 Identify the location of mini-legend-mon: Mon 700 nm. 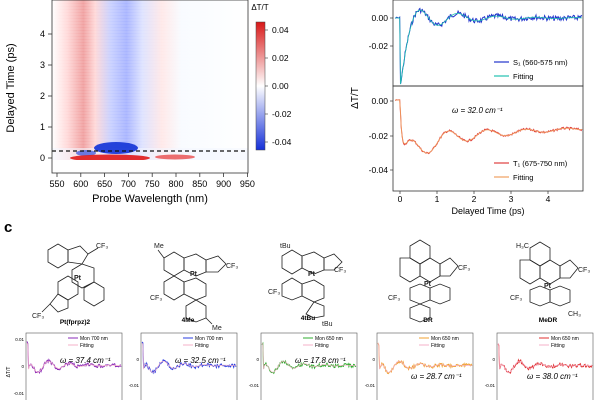
(209, 339).